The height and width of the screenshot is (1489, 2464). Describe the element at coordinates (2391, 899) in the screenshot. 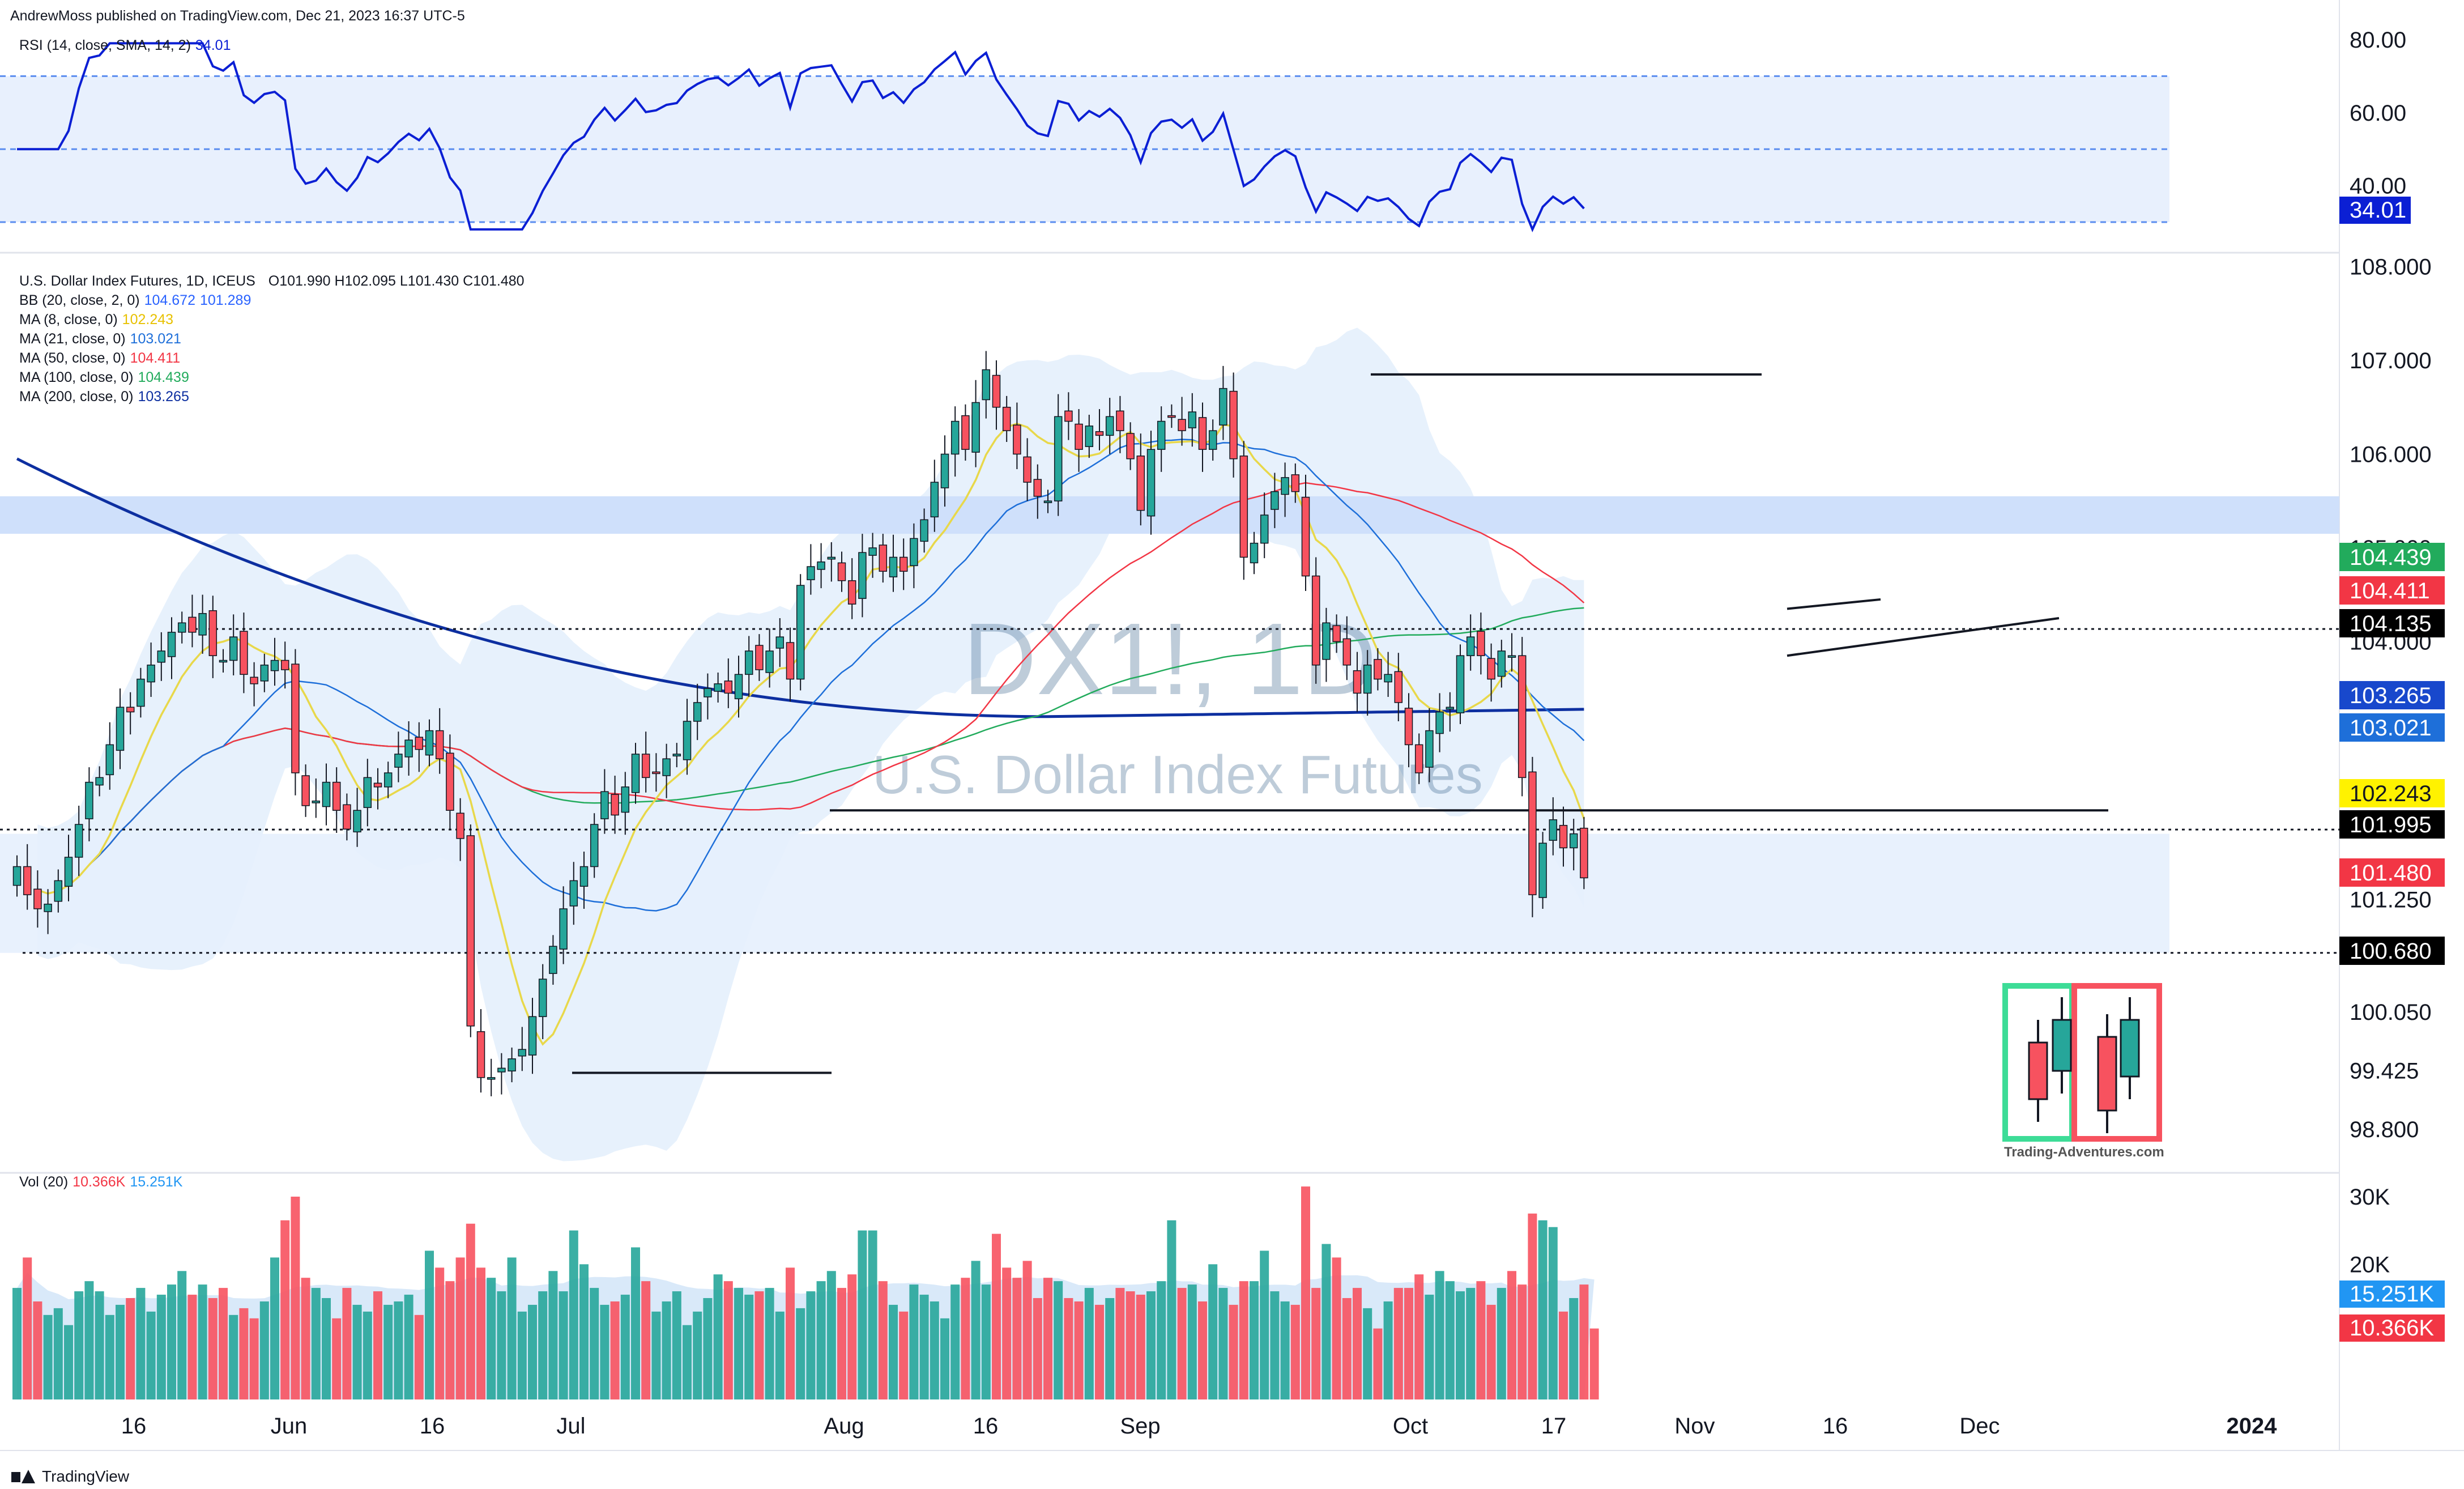

I see `price-axis-tick: 101.250` at that location.